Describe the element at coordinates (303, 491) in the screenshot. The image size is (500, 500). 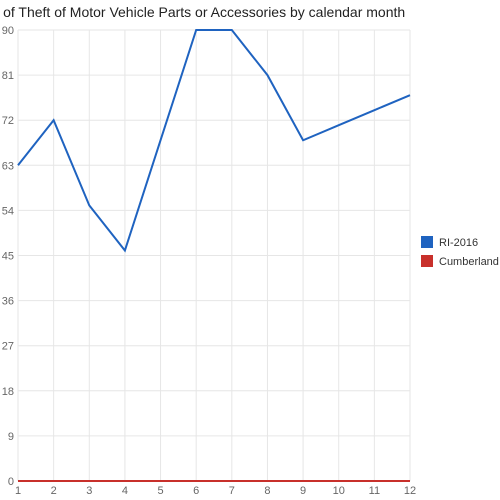
I see `x-tick-label: 9` at that location.